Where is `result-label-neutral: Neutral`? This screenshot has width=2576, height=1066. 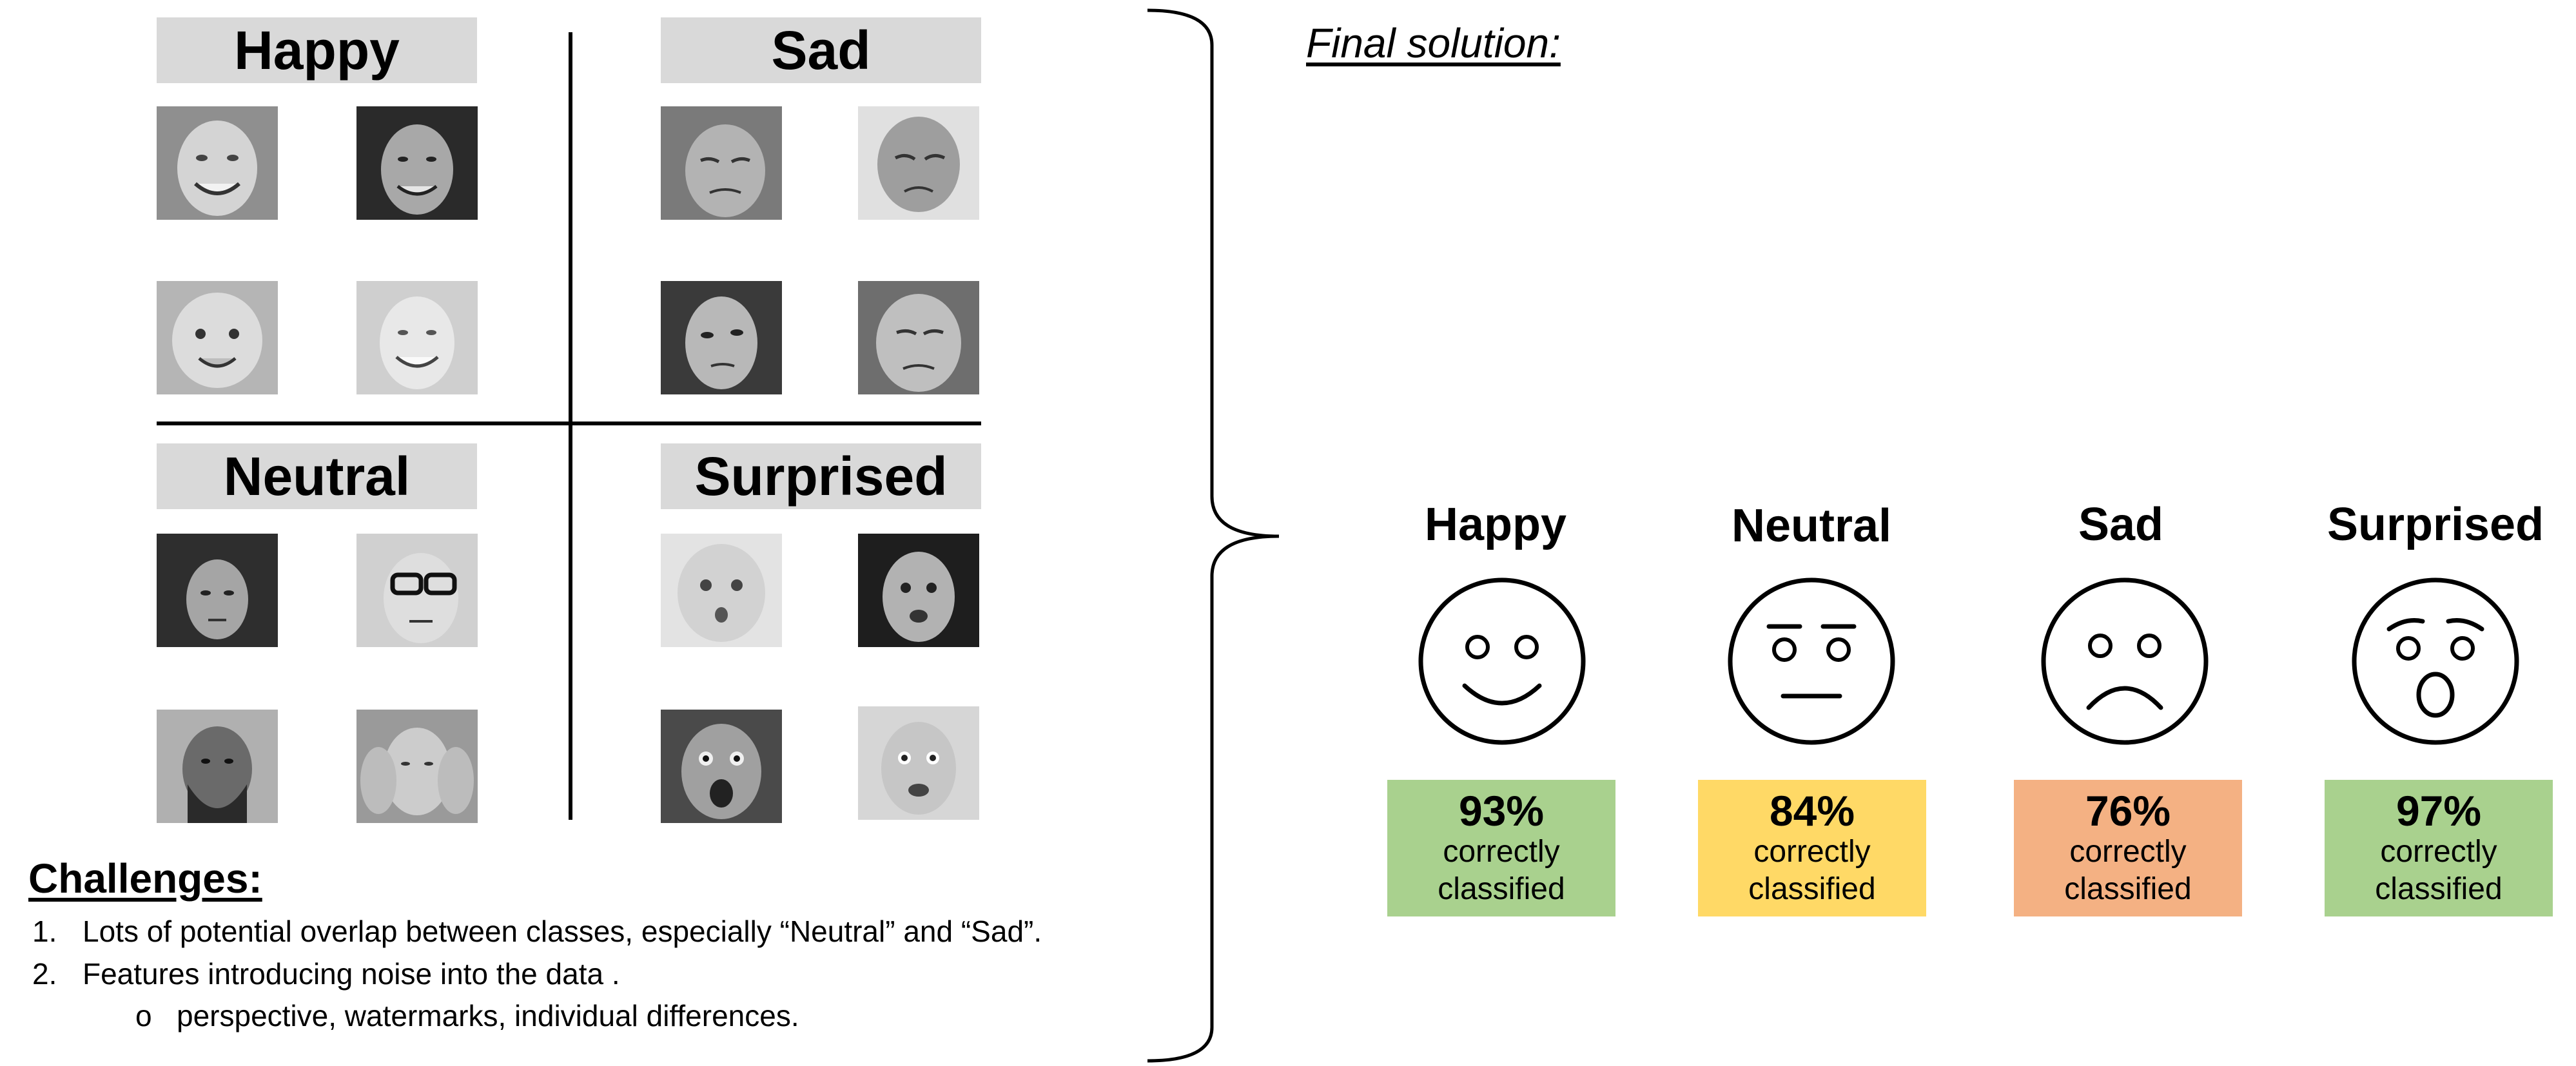 result-label-neutral: Neutral is located at coordinates (1812, 526).